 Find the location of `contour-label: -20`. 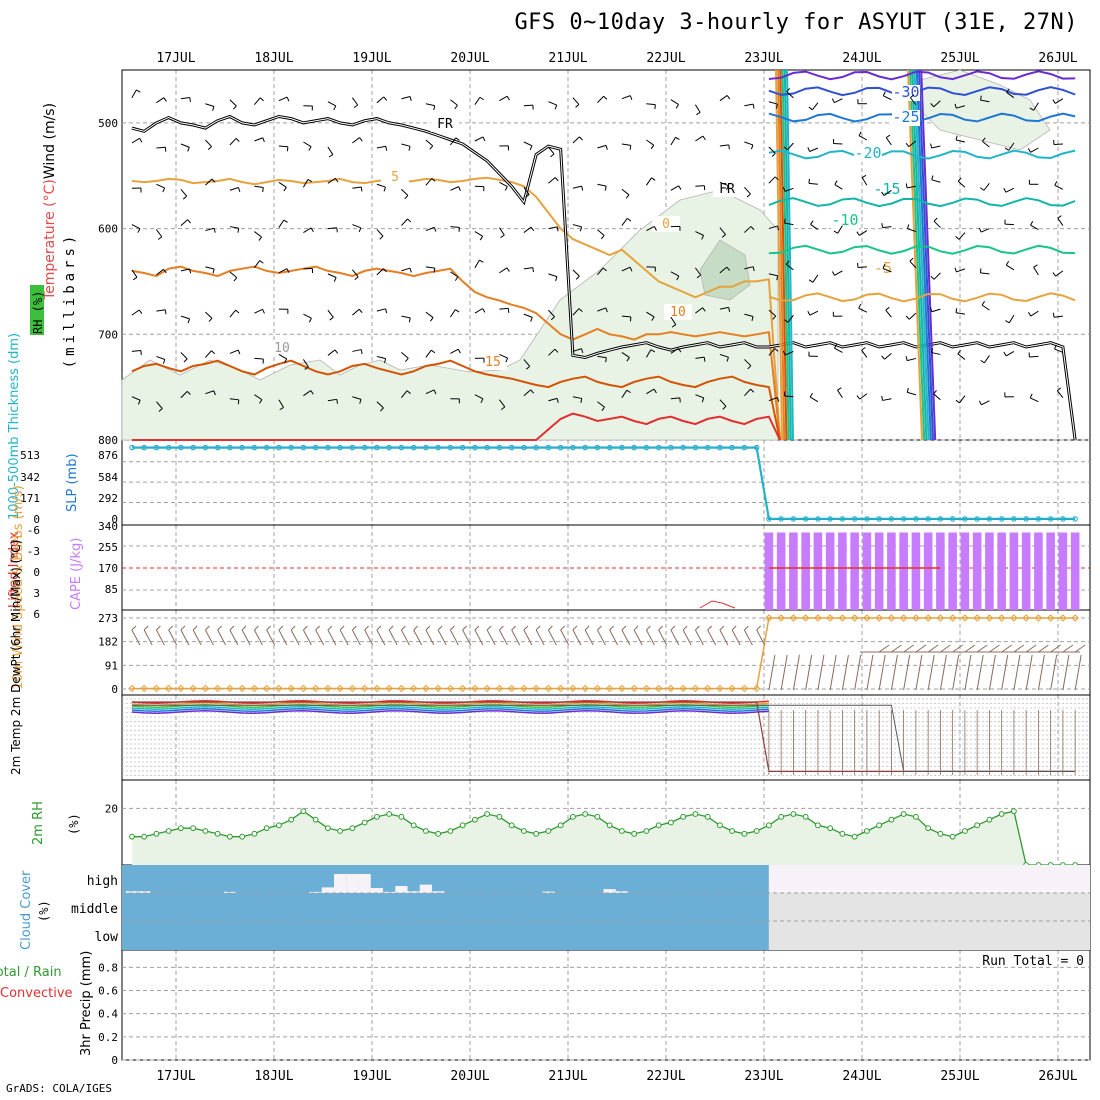

contour-label: -20 is located at coordinates (867, 153).